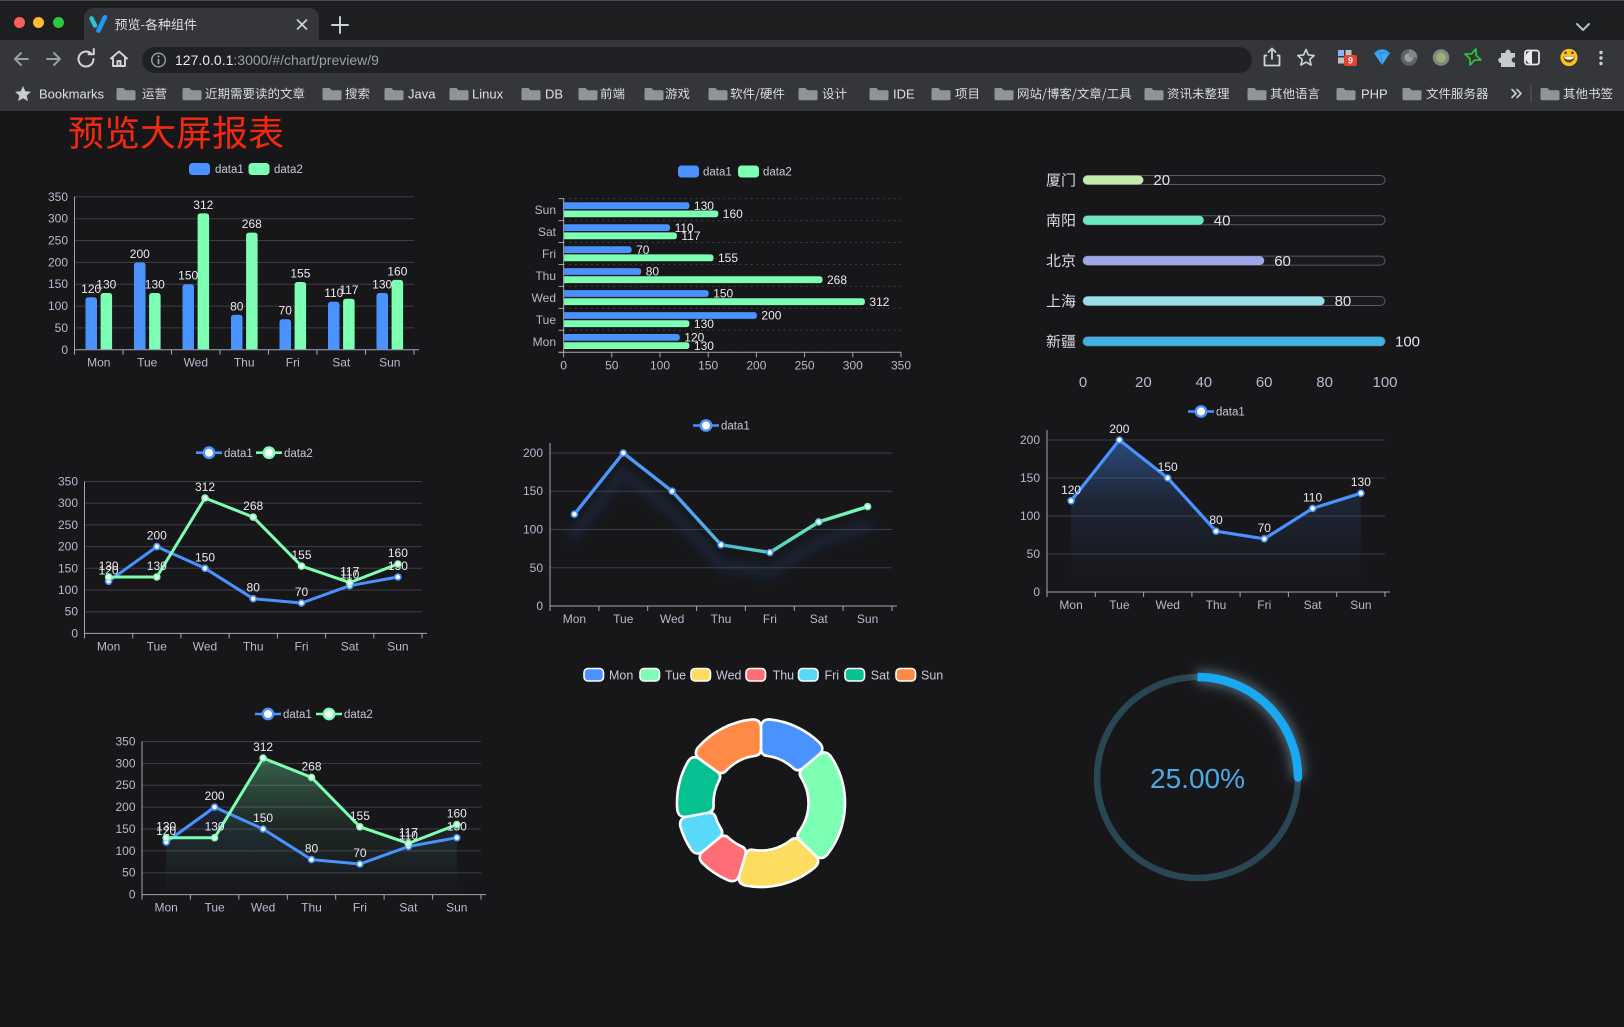 This screenshot has width=1624, height=1027. Describe the element at coordinates (422, 93) in the screenshot. I see `svg-text: Java` at that location.